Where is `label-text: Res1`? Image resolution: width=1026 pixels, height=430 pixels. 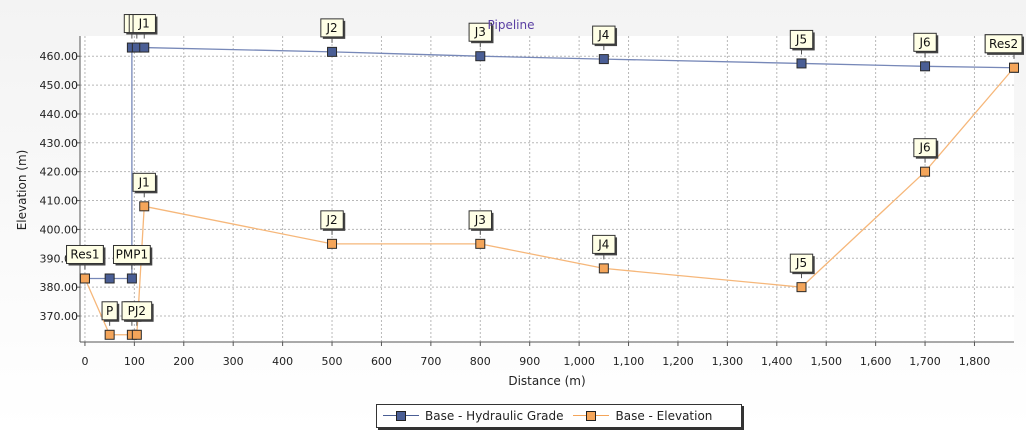
label-text: Res1 is located at coordinates (84, 254).